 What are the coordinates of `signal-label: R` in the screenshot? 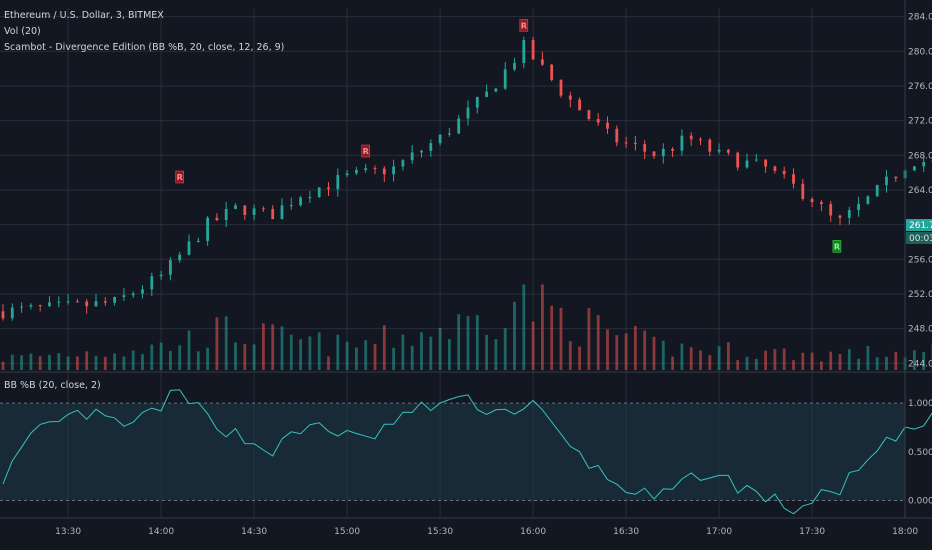 It's located at (837, 246).